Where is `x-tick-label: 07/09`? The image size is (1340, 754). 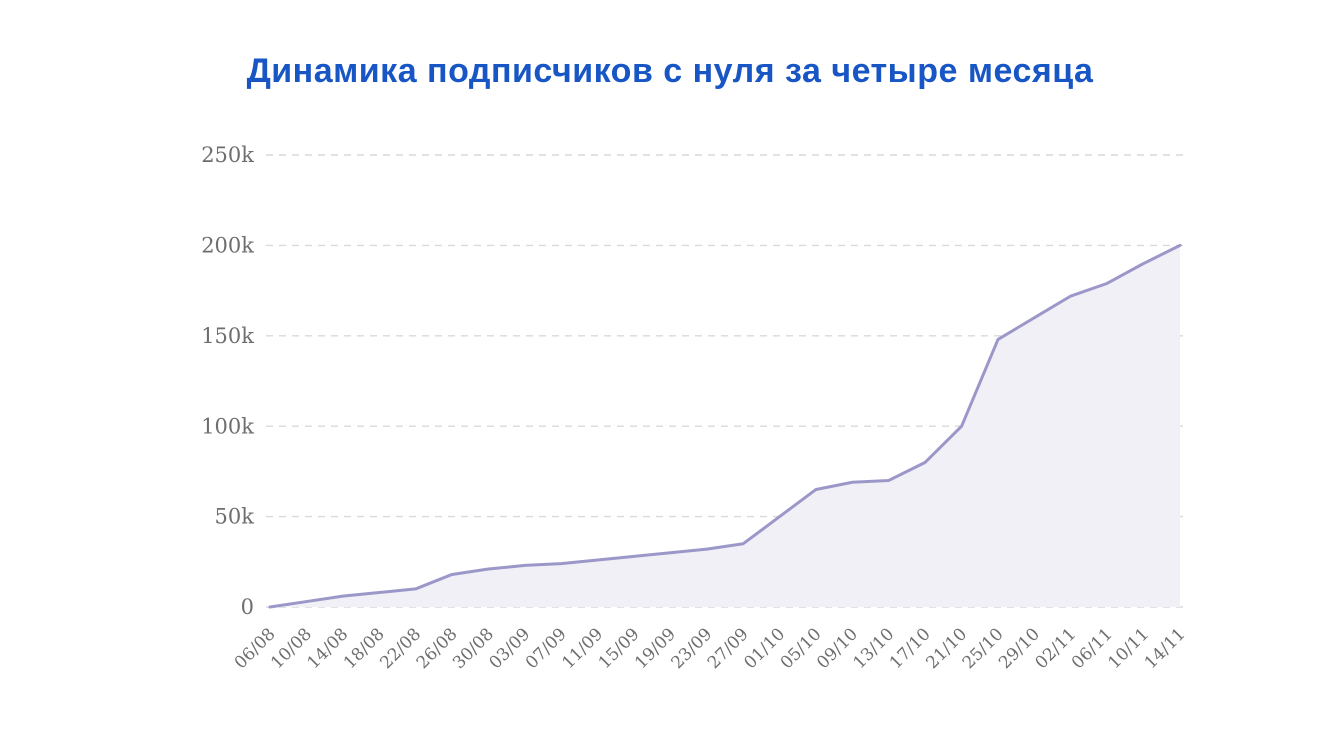
x-tick-label: 07/09 is located at coordinates (546, 648).